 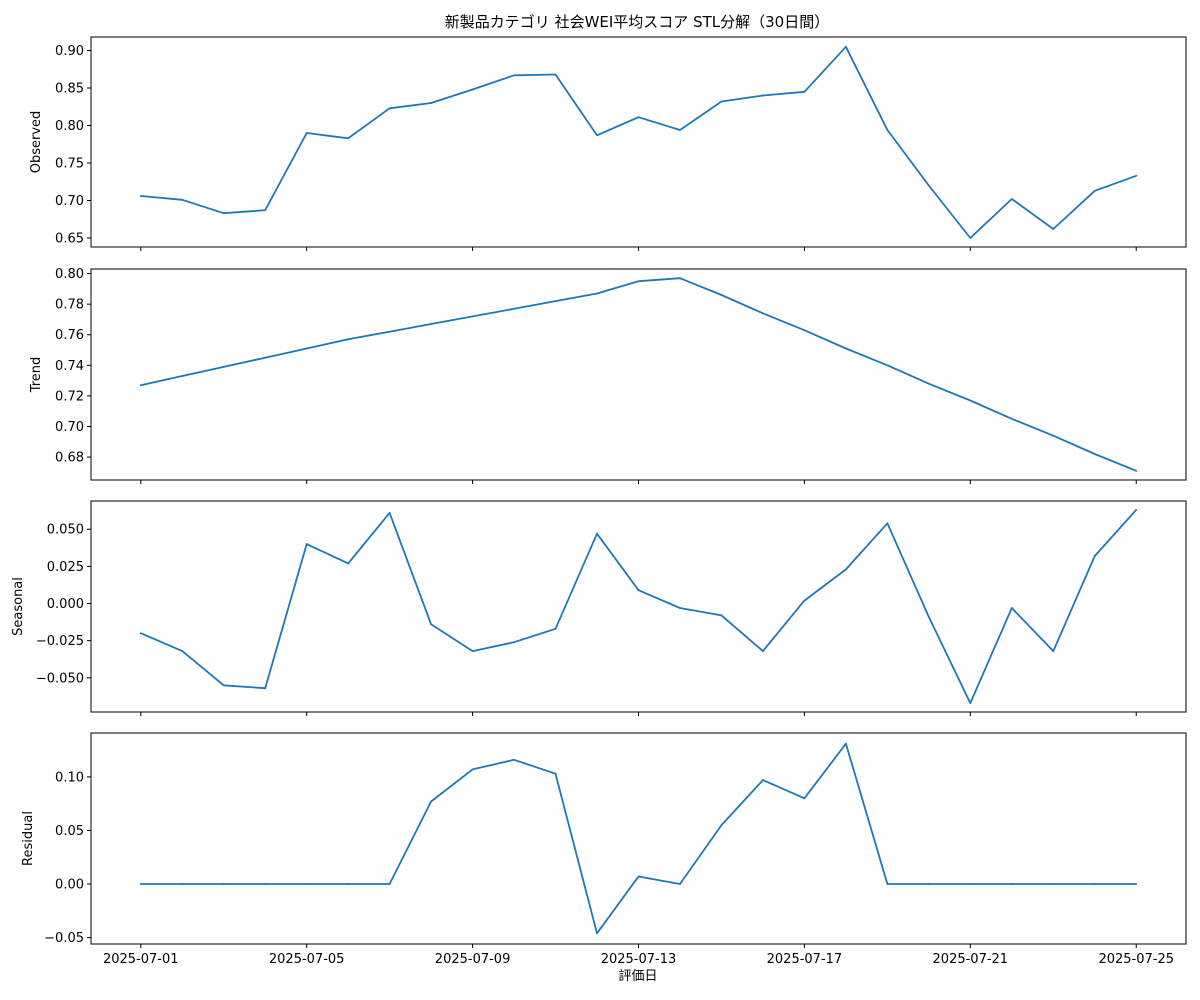 What do you see at coordinates (60, 678) in the screenshot?
I see `y-tick-label: −0.050` at bounding box center [60, 678].